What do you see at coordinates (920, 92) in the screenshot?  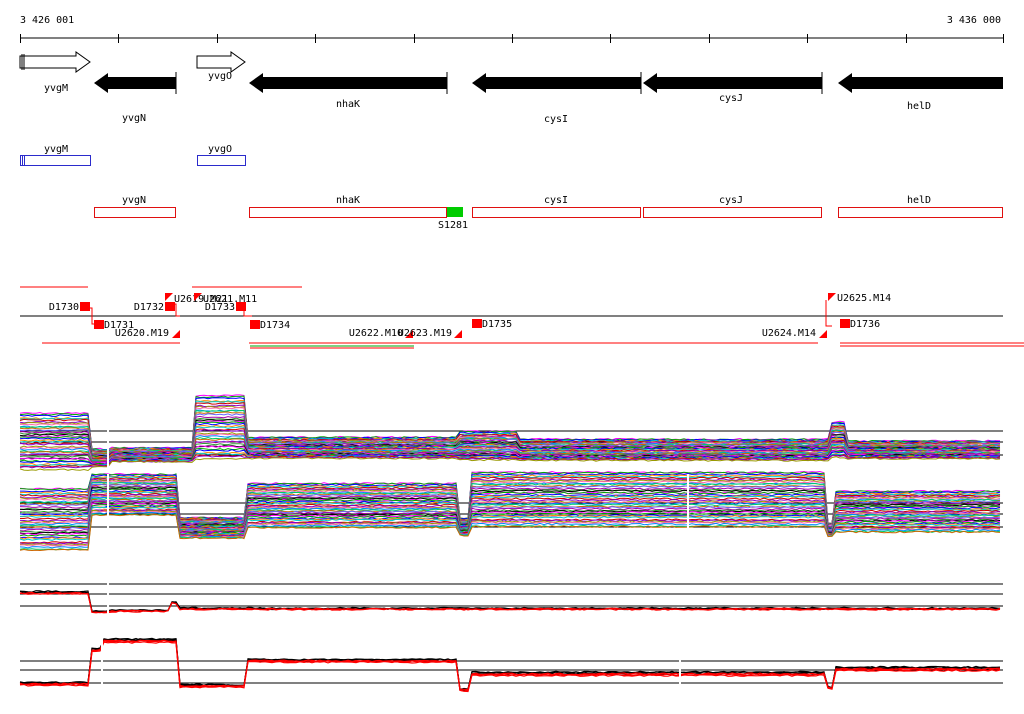 I see `gene-arrow-held: helD` at bounding box center [920, 92].